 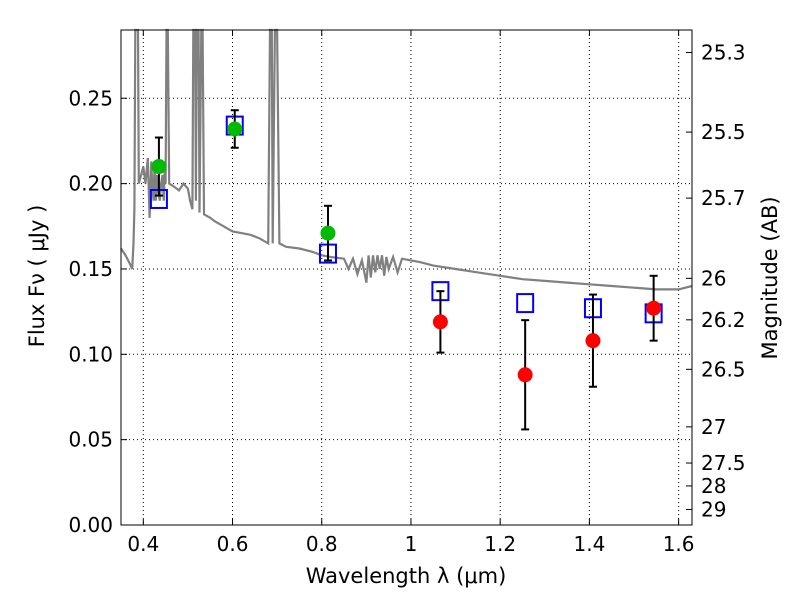 I want to click on x-axis-title: Wavelength λ (μm), so click(x=406, y=576).